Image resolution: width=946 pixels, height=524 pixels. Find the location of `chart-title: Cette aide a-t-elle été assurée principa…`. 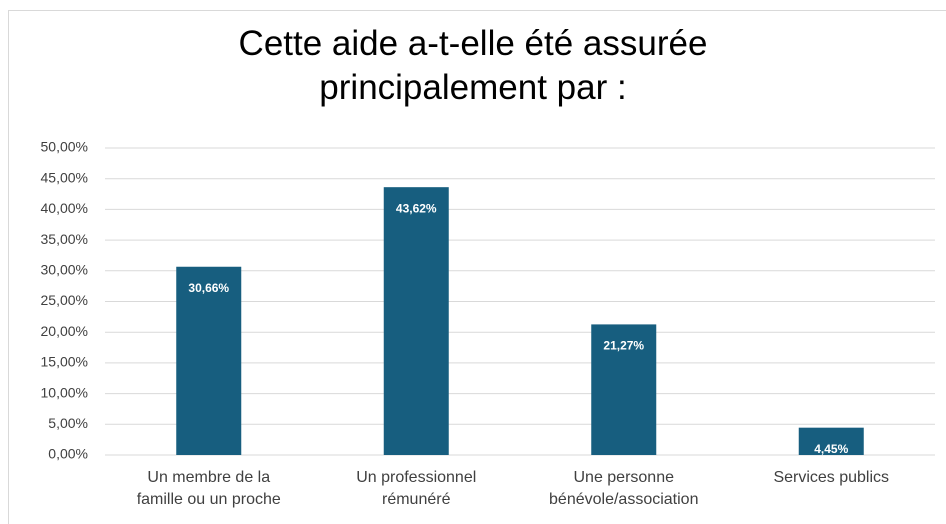

chart-title: Cette aide a-t-elle été assurée principa… is located at coordinates (473, 65).